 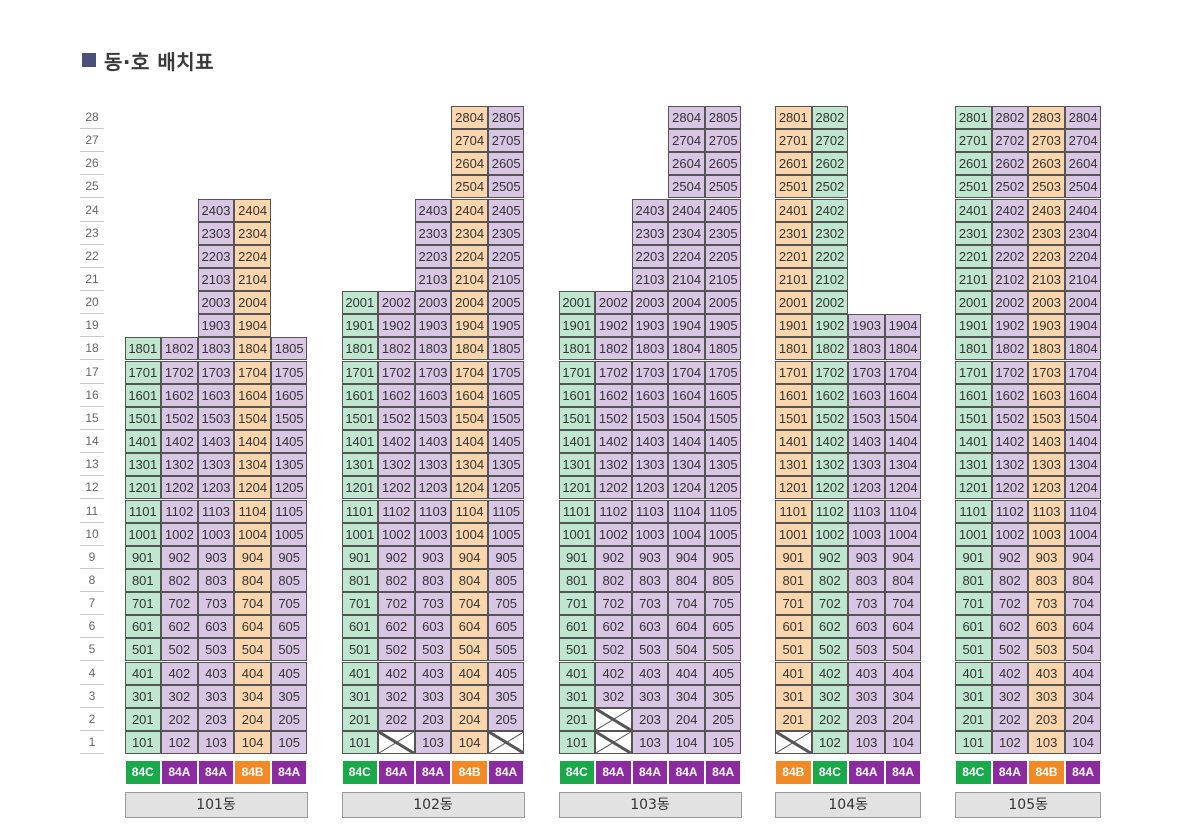 I want to click on unit-cell: 1204, so click(x=252, y=488).